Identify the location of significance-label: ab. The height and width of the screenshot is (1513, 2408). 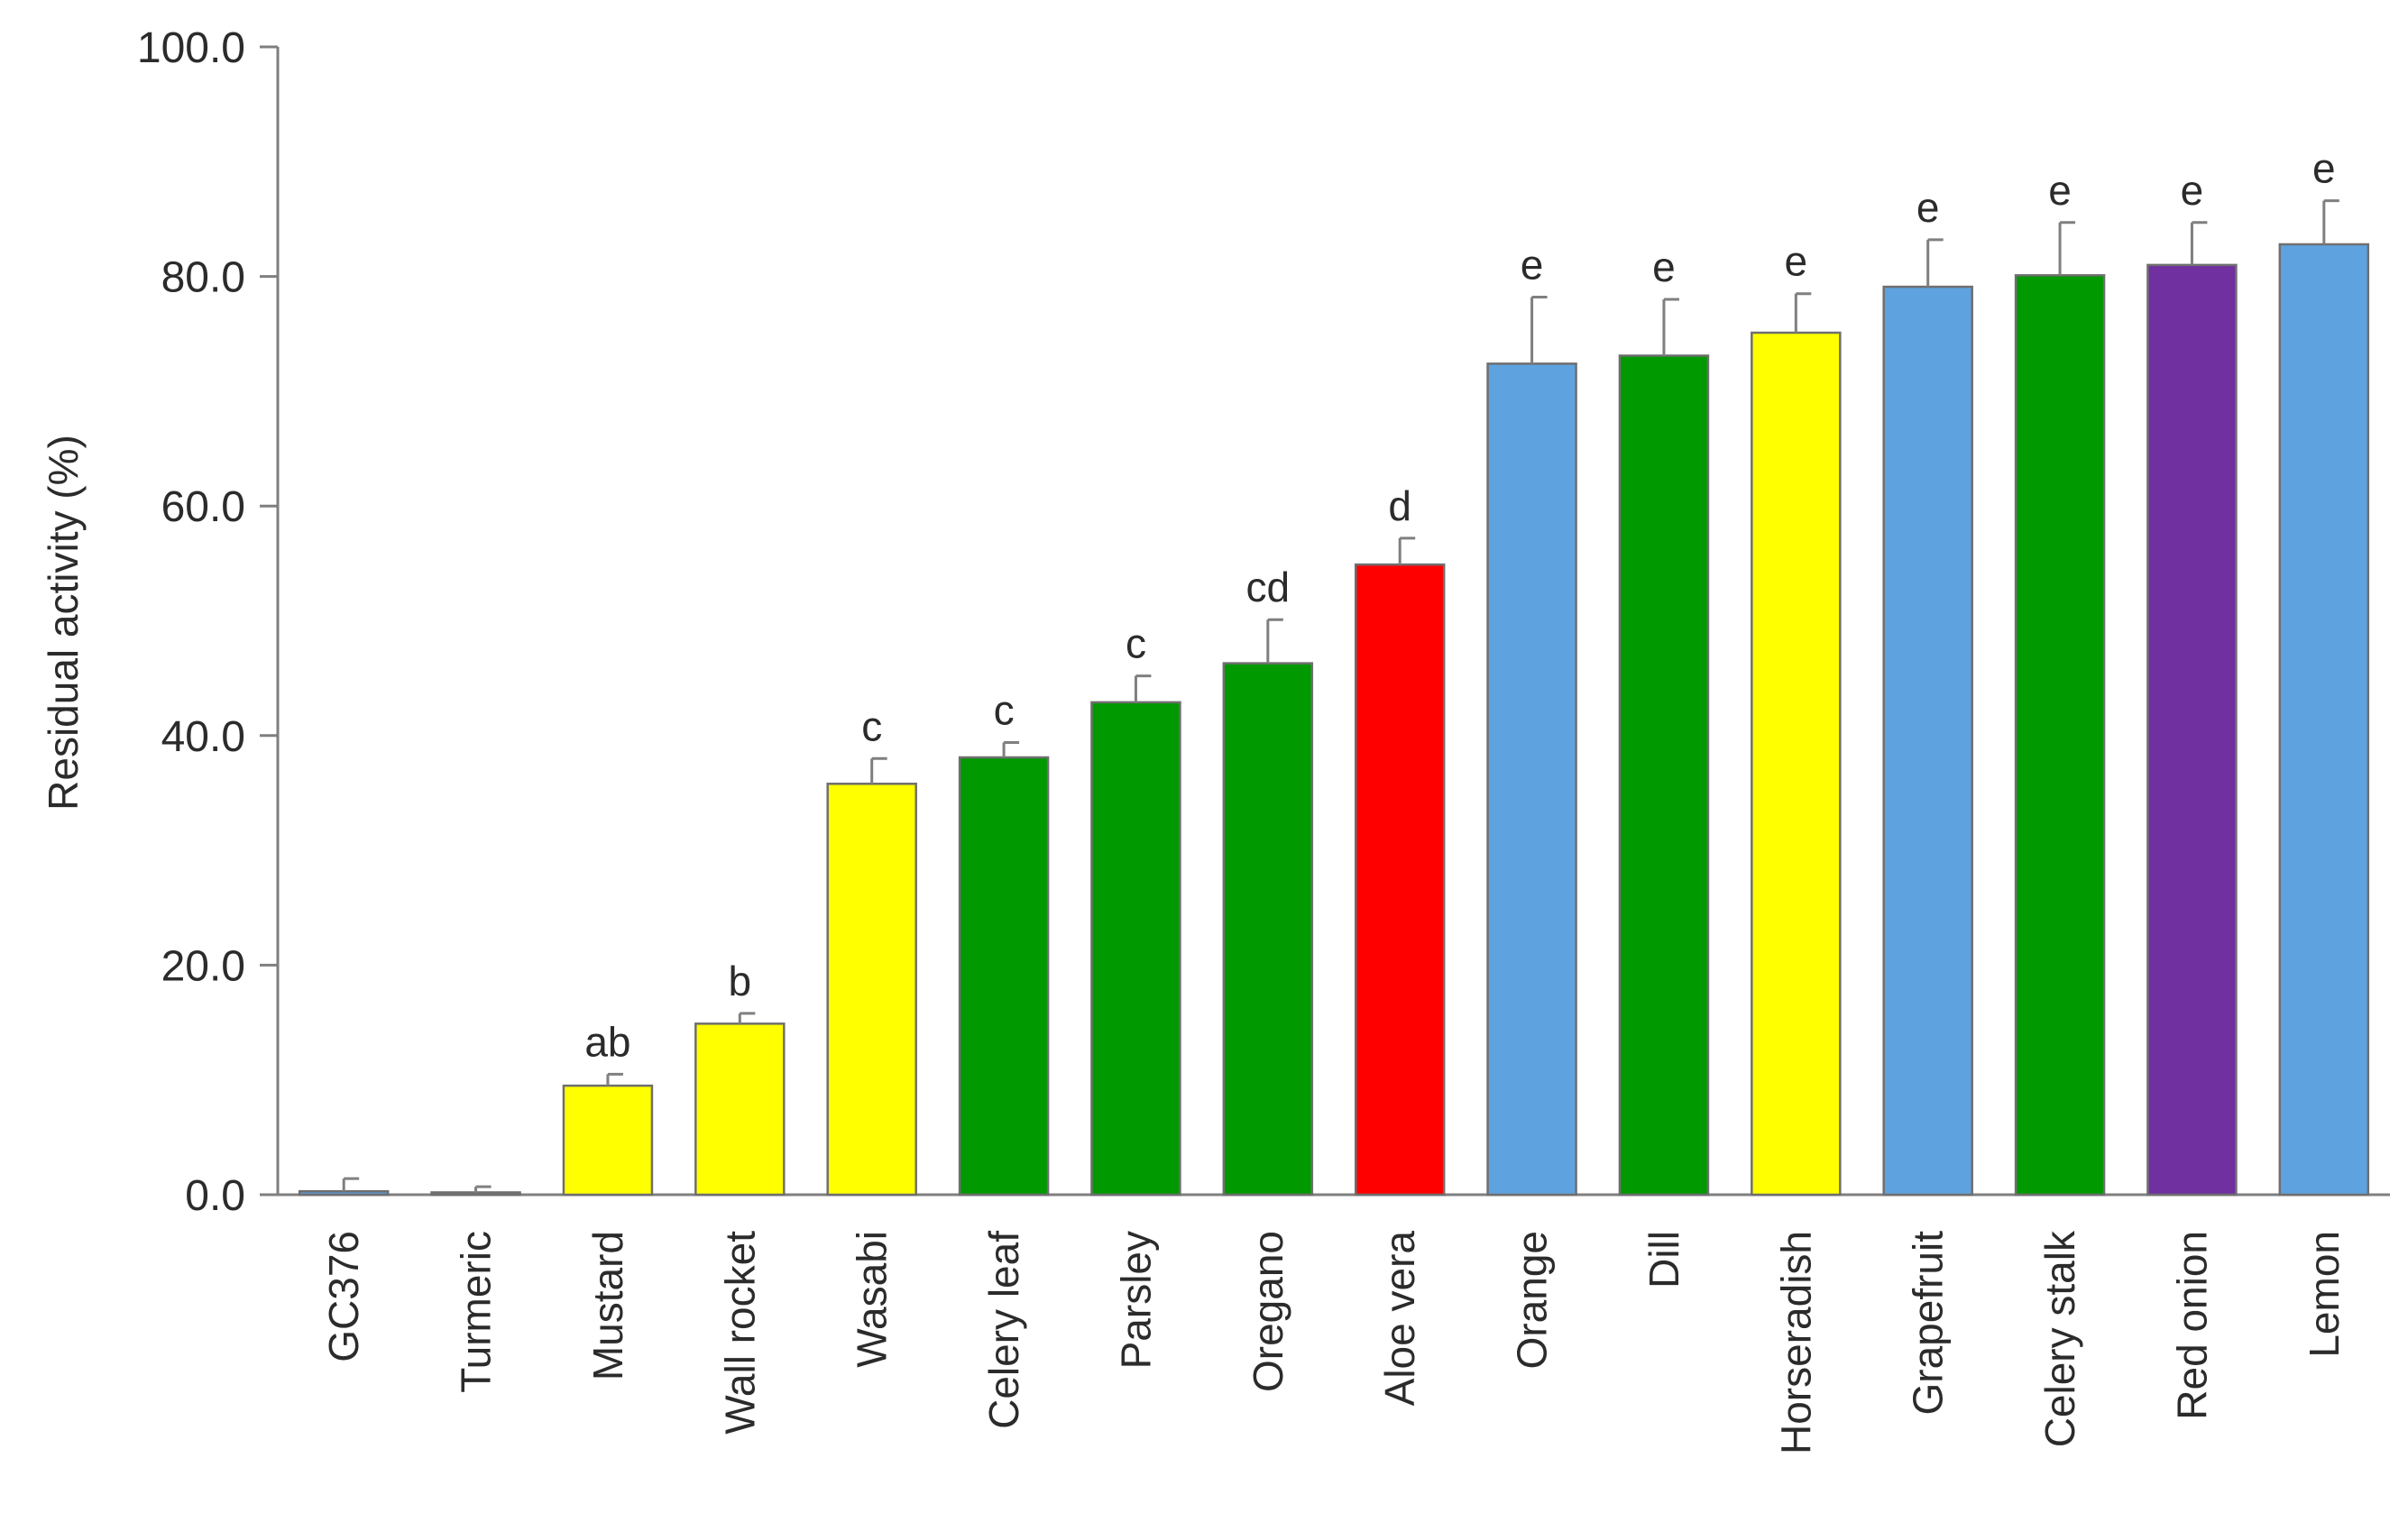
(607, 1041).